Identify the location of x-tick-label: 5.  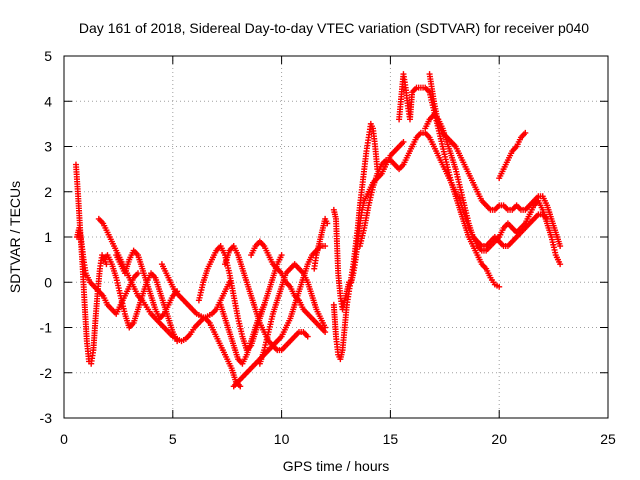
(173, 439).